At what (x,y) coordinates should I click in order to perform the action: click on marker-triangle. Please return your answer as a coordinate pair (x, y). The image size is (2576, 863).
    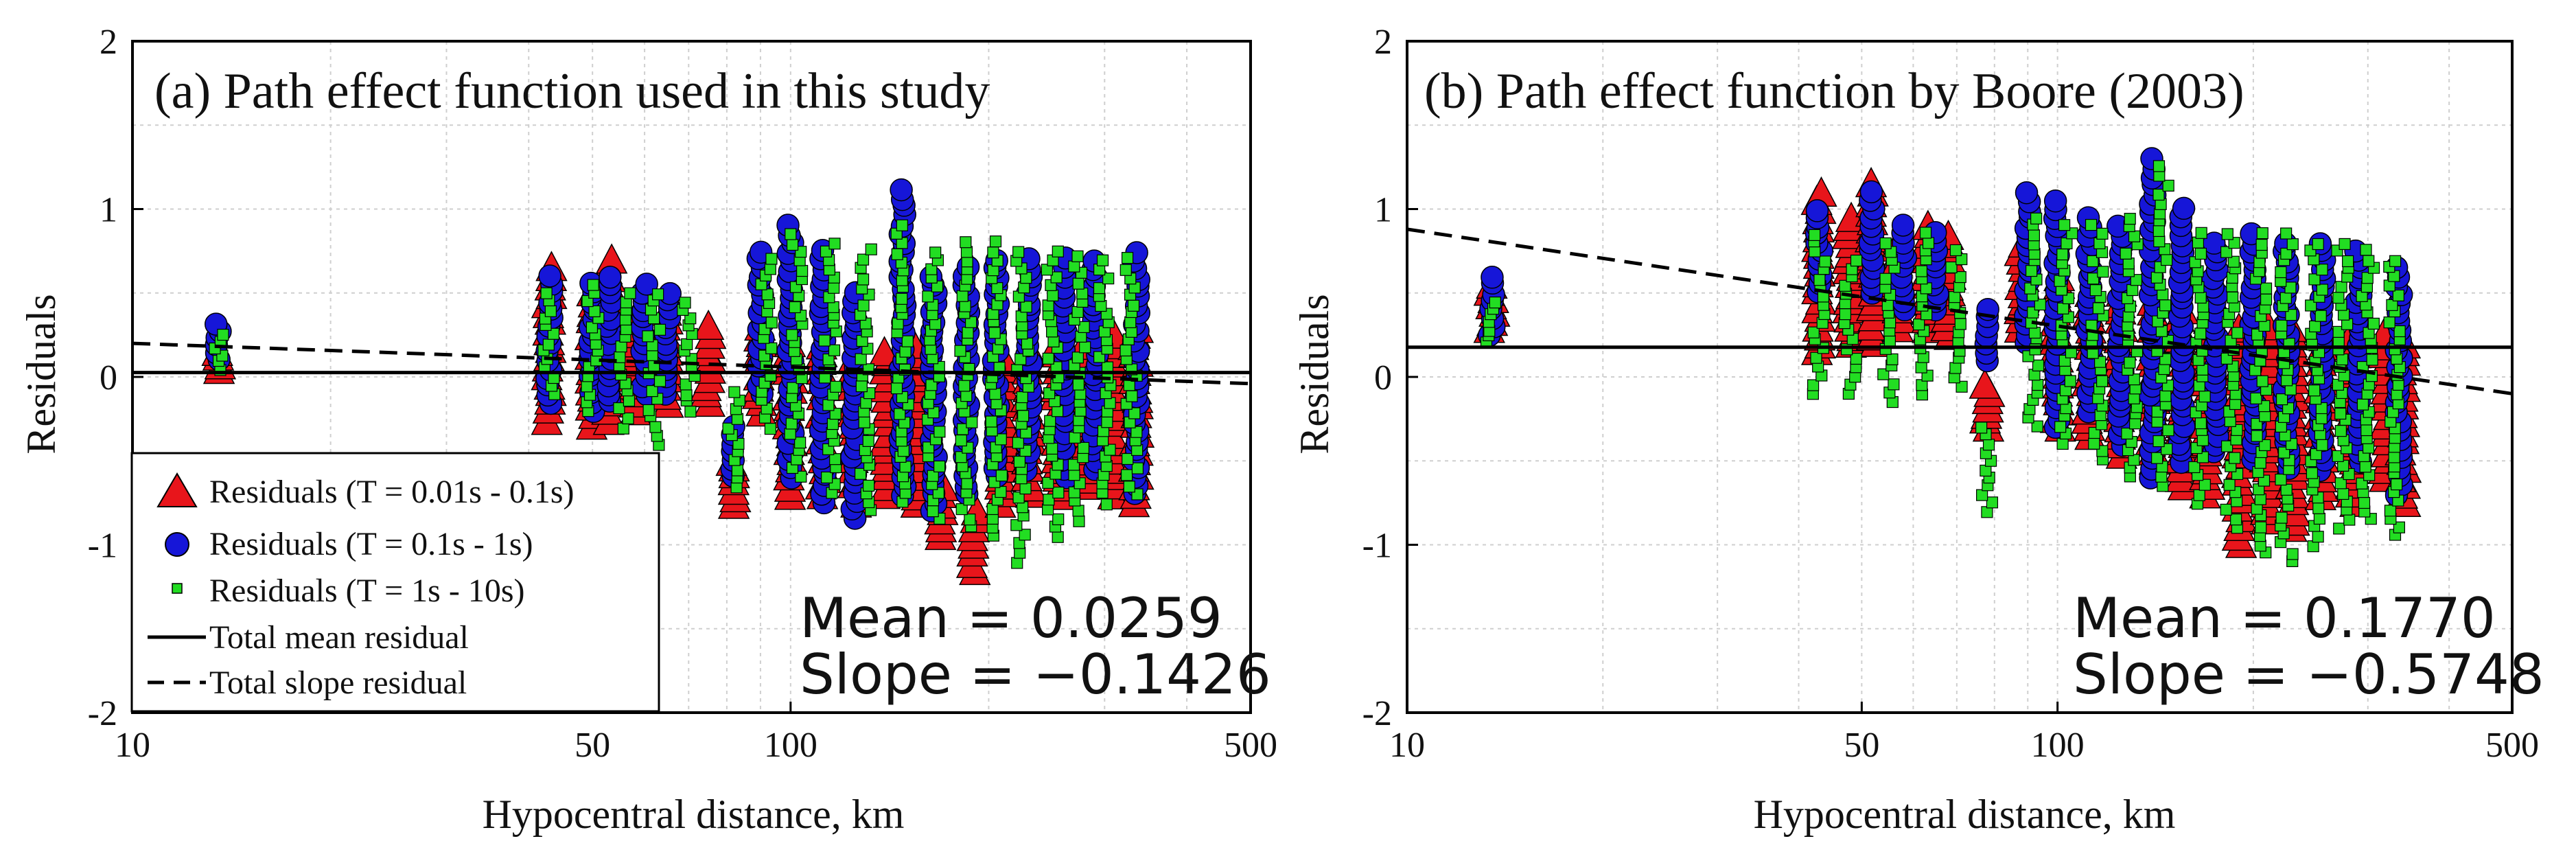
    Looking at the image, I should click on (1985, 384).